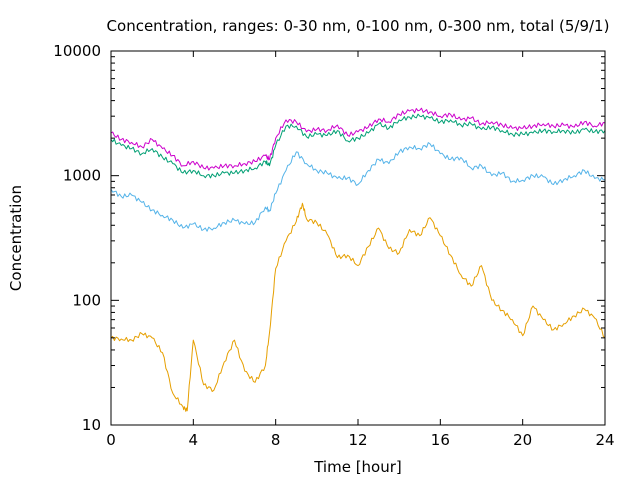  What do you see at coordinates (194, 440) in the screenshot?
I see `x-tick-label: 4` at bounding box center [194, 440].